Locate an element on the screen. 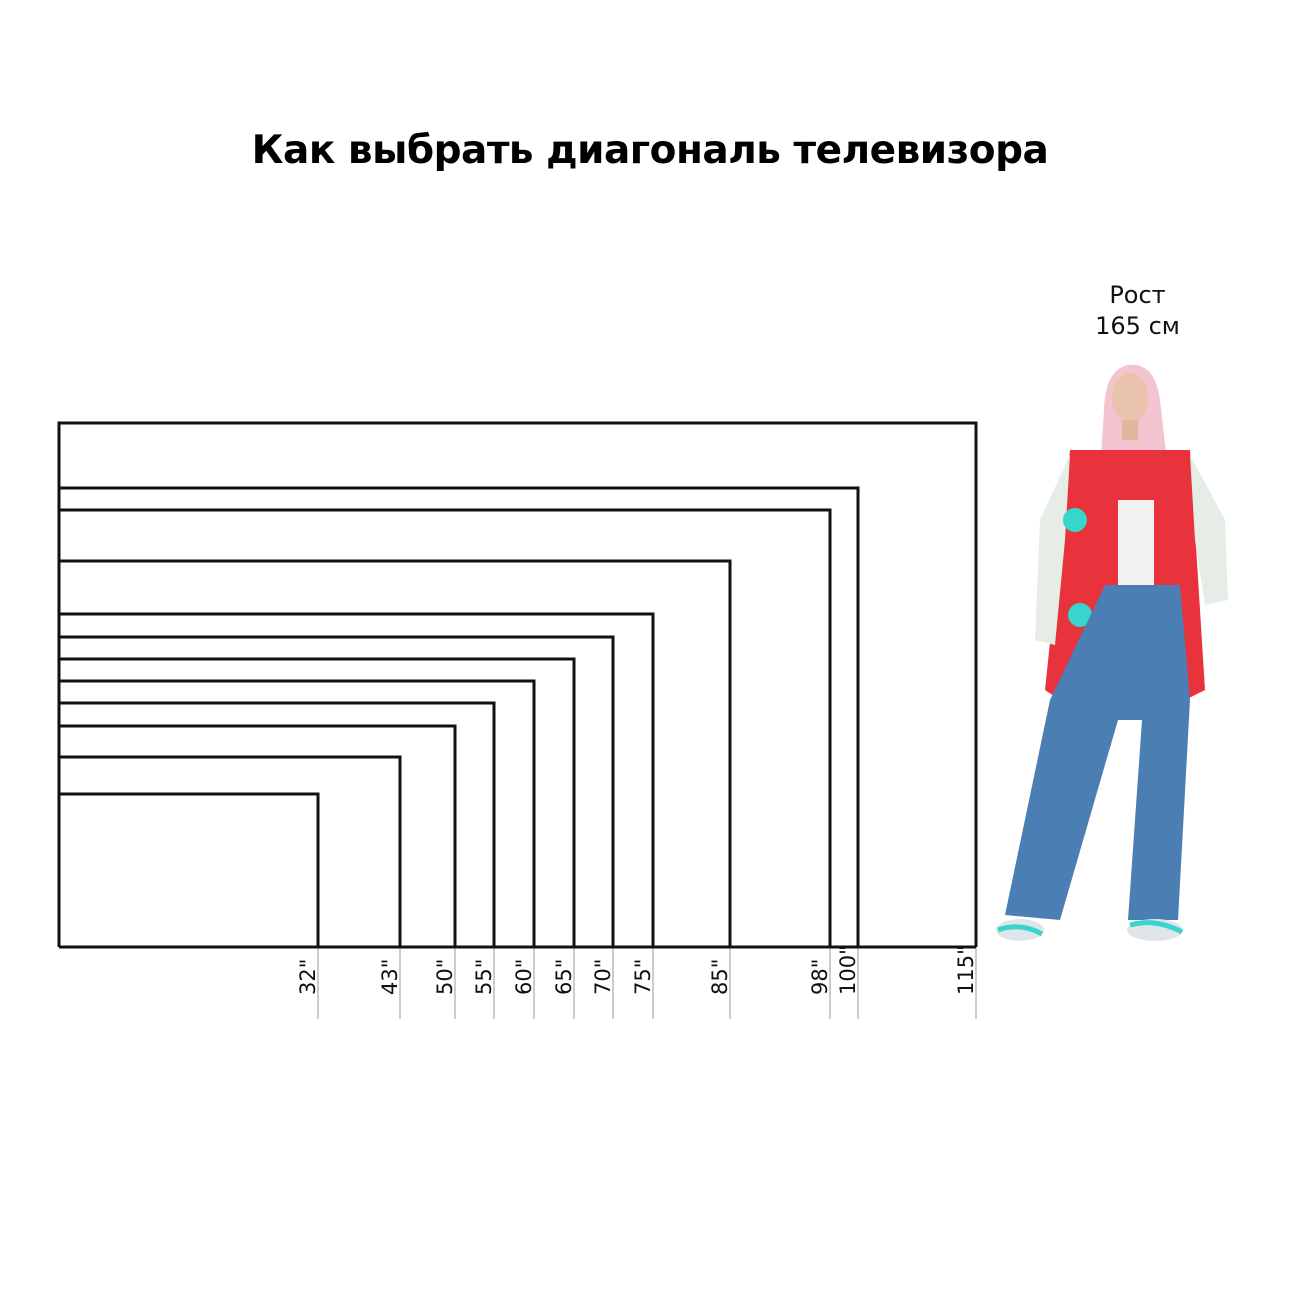 This screenshot has height=1300, width=1300. person-height-label: Рост 165 см is located at coordinates (1137, 311).